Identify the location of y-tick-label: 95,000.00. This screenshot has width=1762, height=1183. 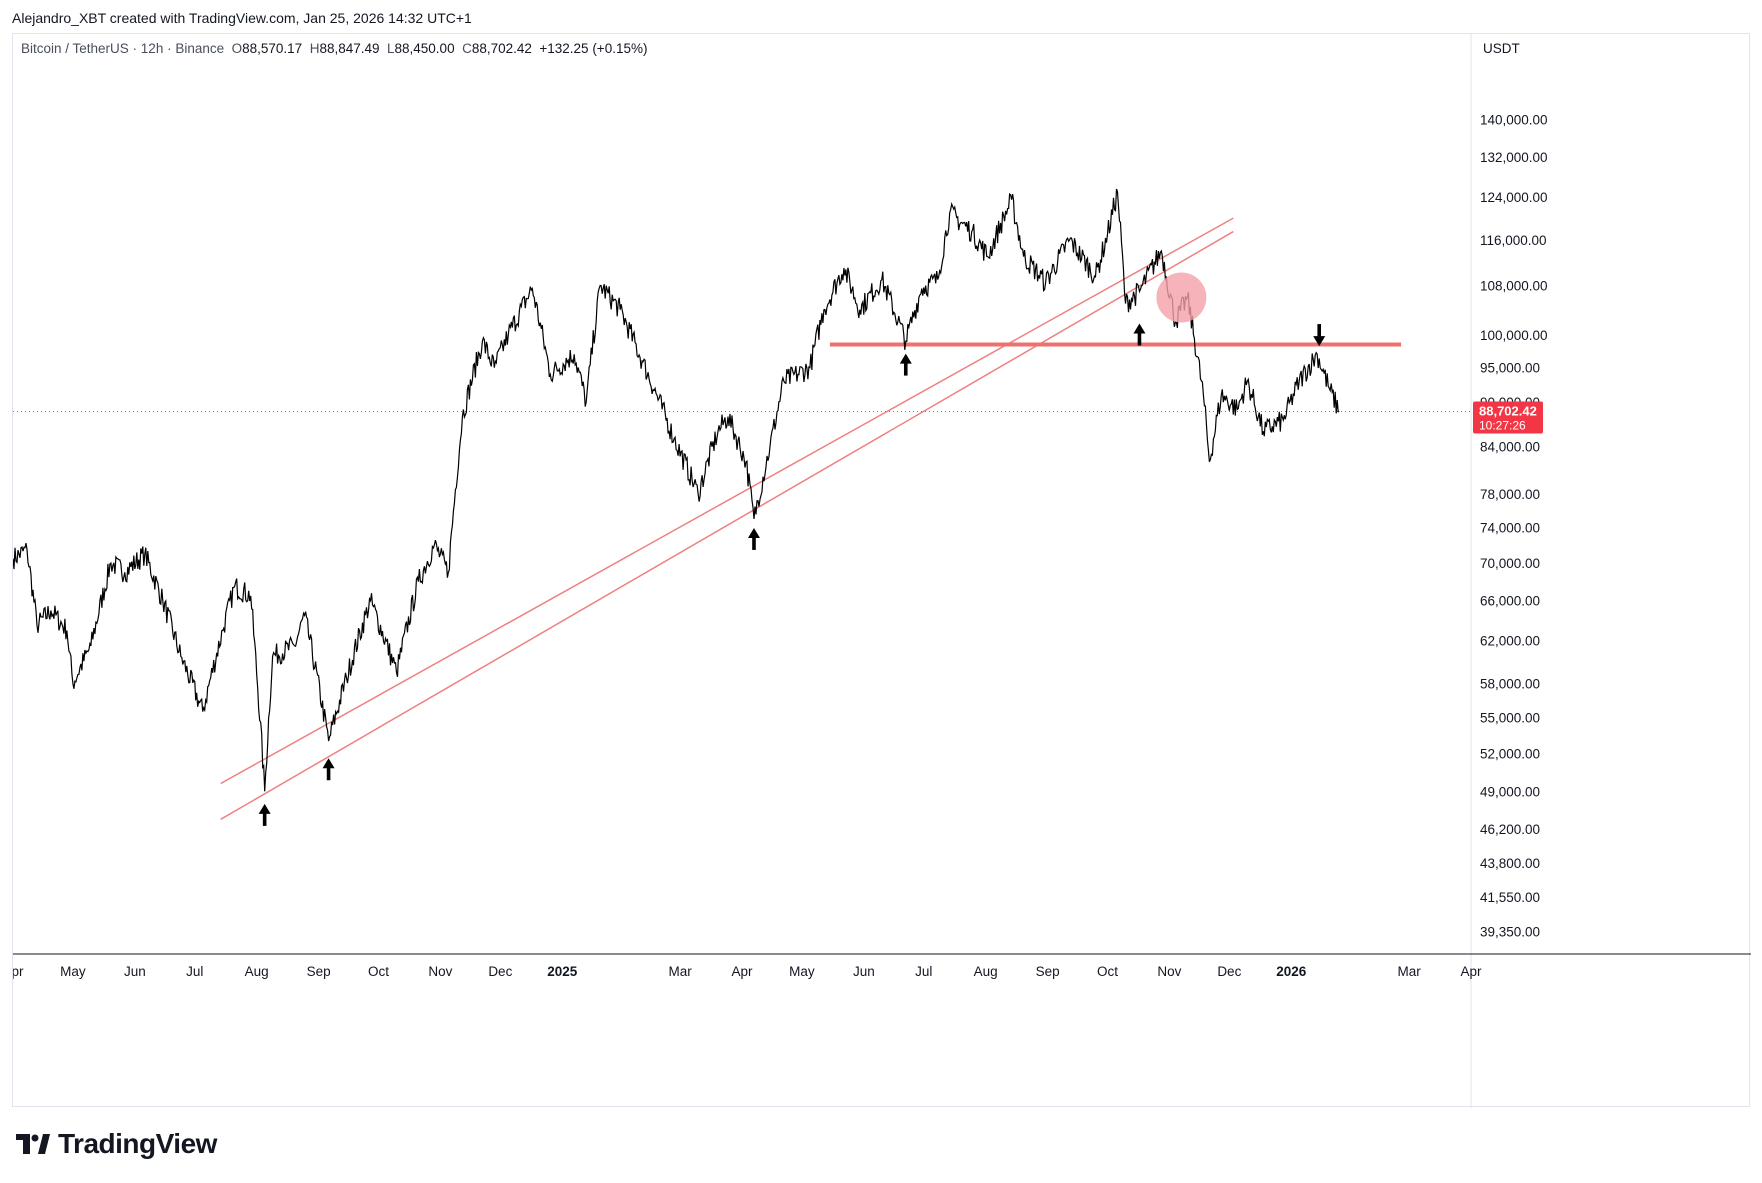
(1510, 368).